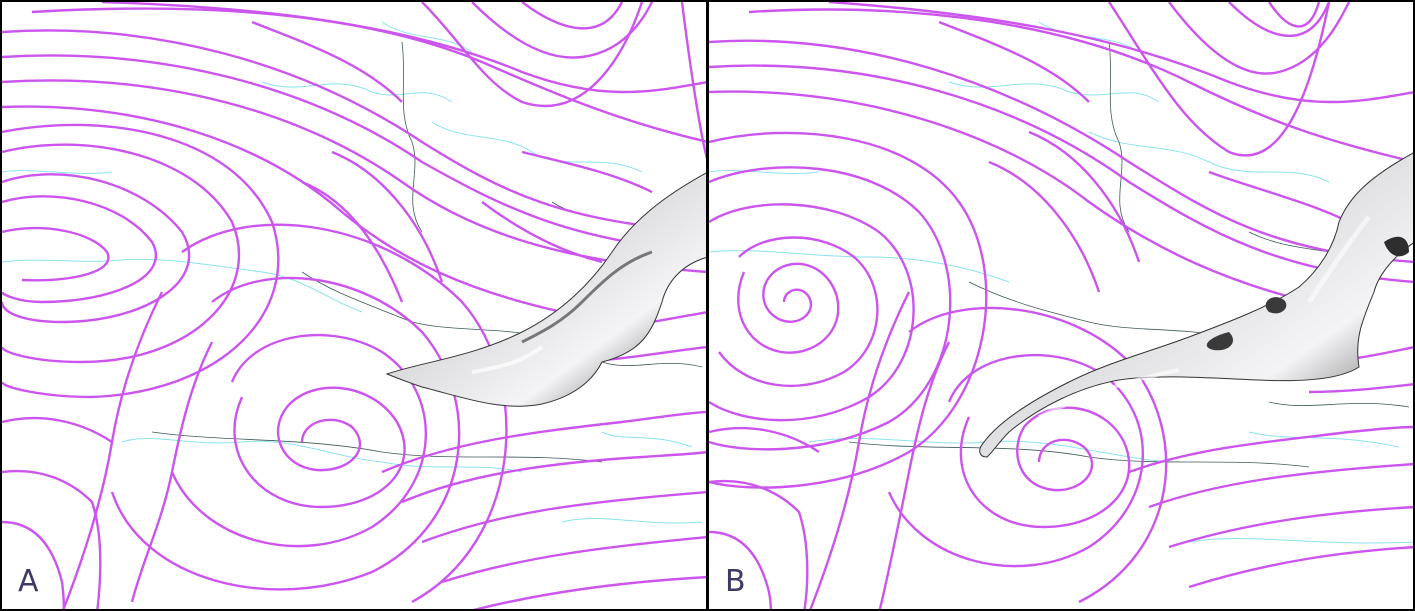 Image resolution: width=1415 pixels, height=611 pixels. I want to click on panel-label-b: B, so click(735, 581).